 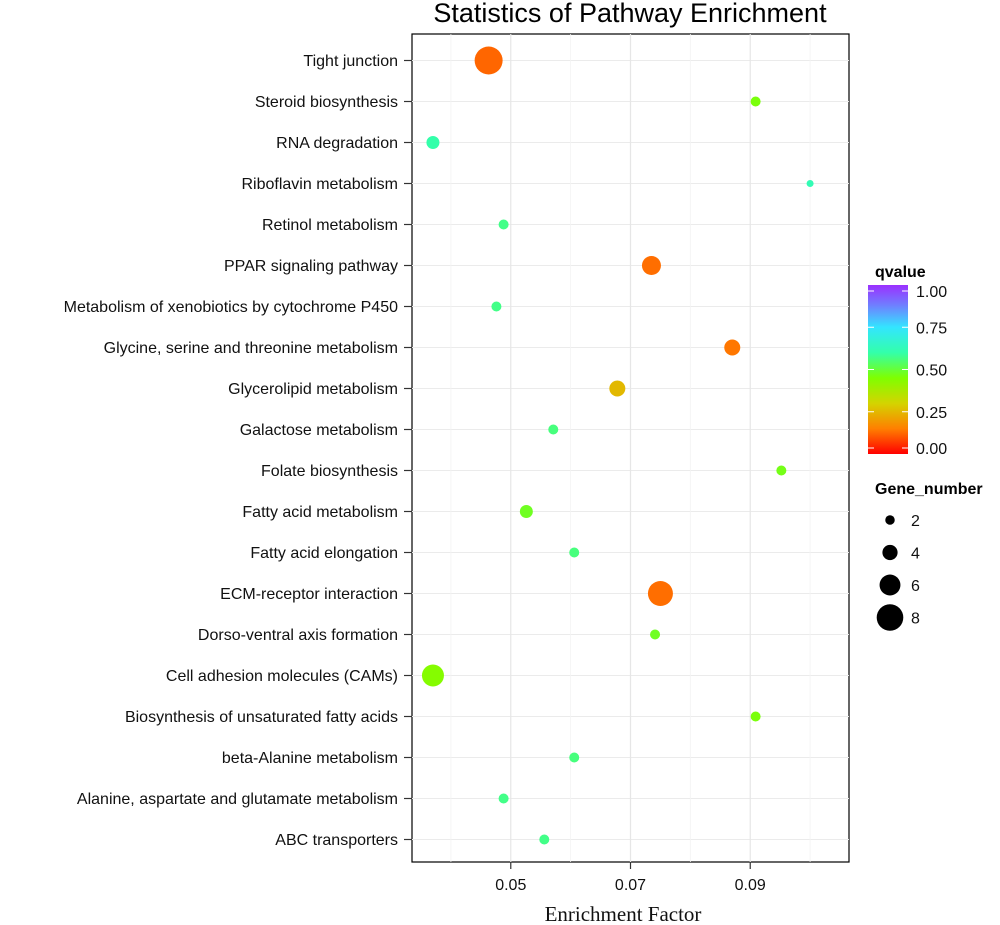 What do you see at coordinates (931, 413) in the screenshot?
I see `colorbar-tick-label: 0.25` at bounding box center [931, 413].